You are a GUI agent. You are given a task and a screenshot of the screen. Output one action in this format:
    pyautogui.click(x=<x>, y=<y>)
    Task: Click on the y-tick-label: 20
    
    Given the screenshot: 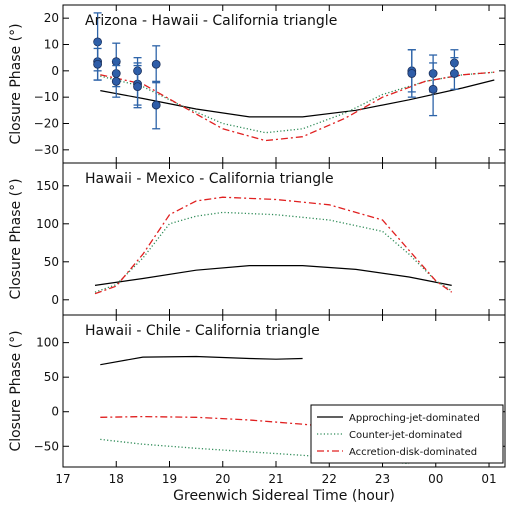 What is the action you would take?
    pyautogui.click(x=51, y=18)
    